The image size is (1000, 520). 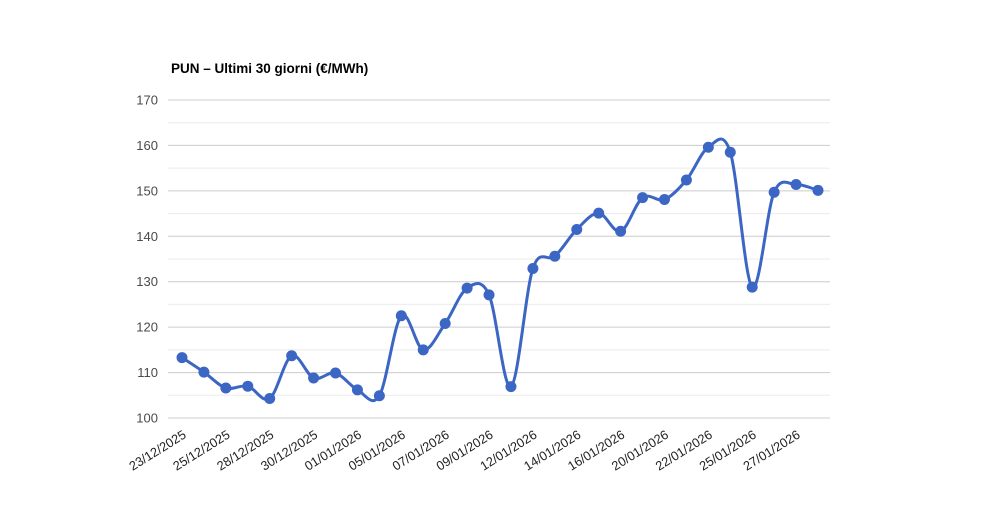 I want to click on chart-title: PUN – Ultimi 30 giorni (€/MWh), so click(x=270, y=68).